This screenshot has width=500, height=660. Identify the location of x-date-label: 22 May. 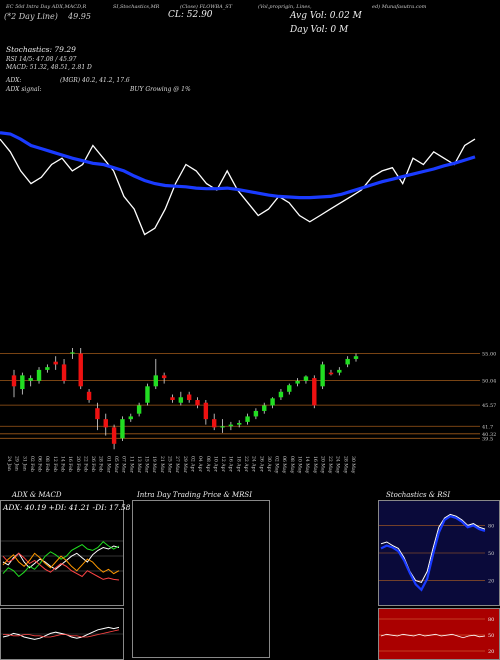
(330, 465).